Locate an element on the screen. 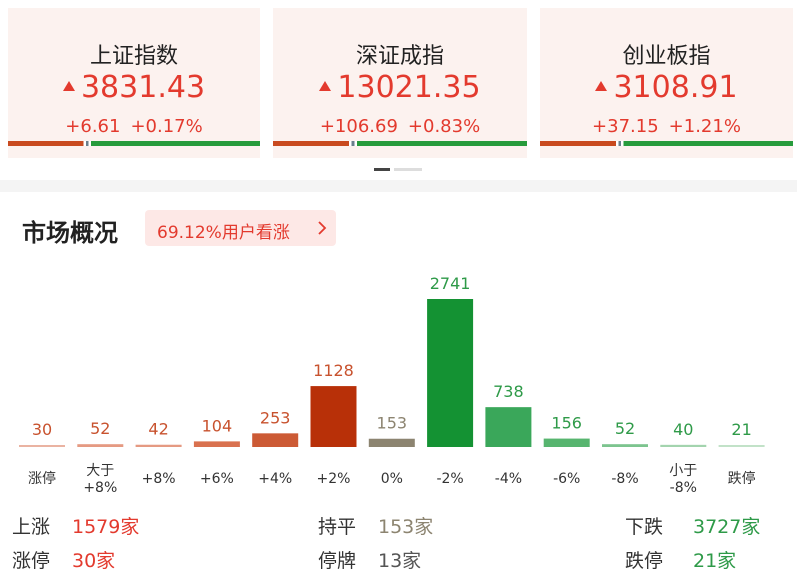  value-label: 2741 is located at coordinates (450, 283).